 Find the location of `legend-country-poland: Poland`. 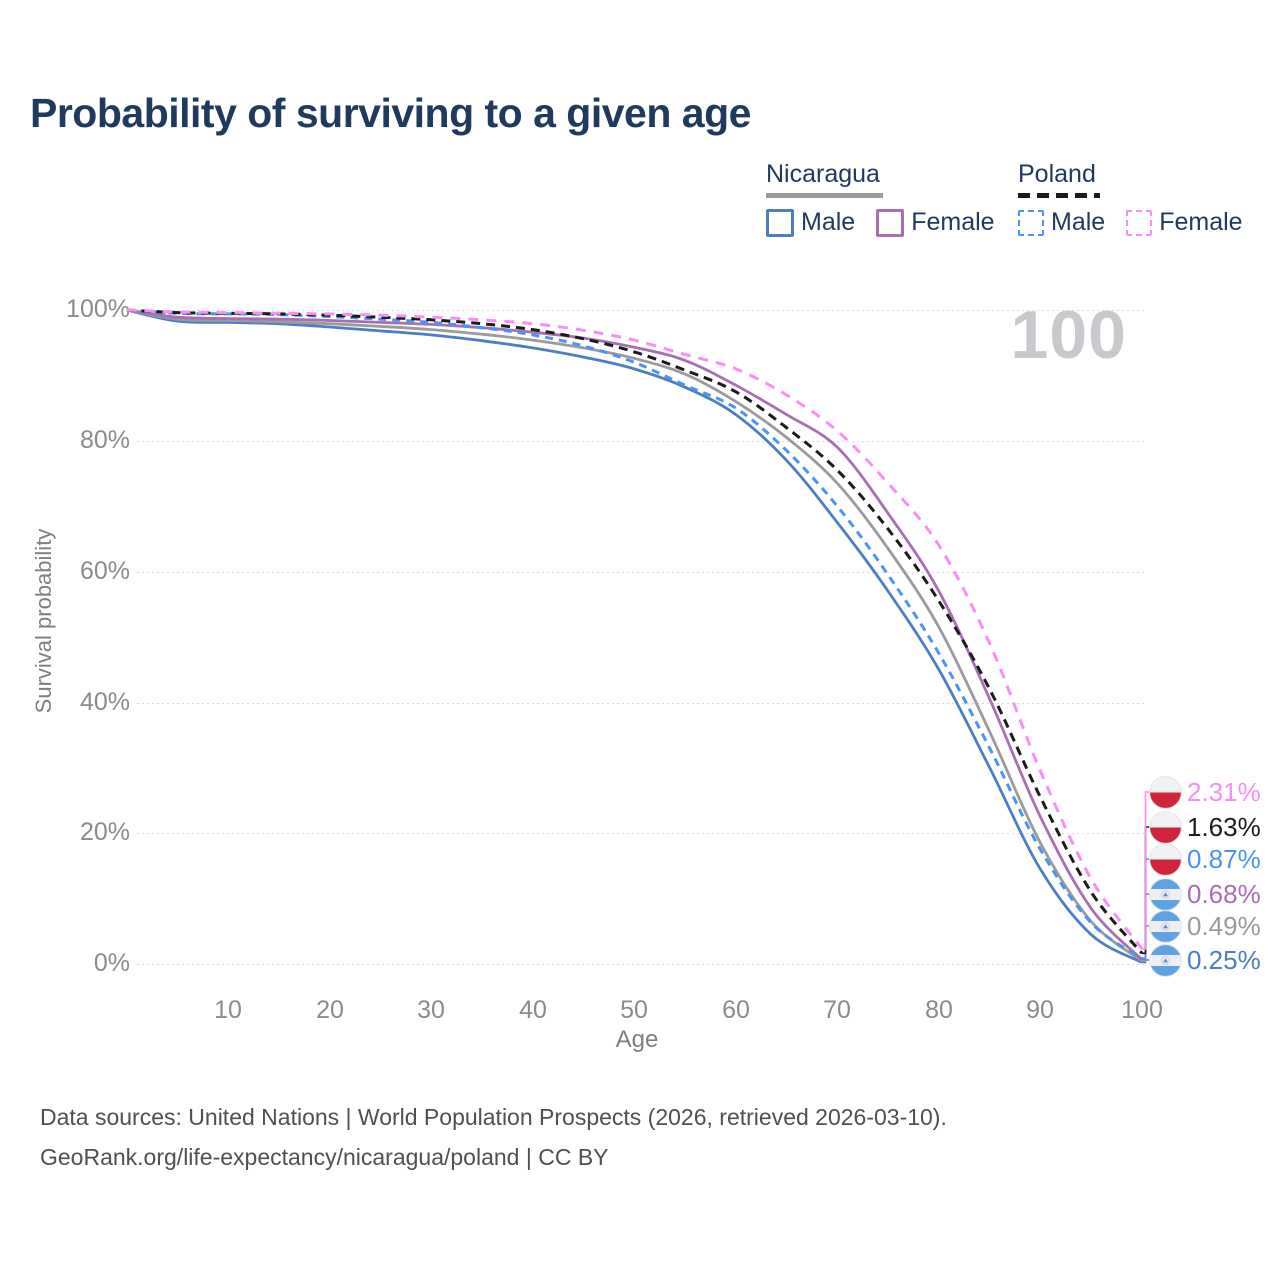

legend-country-poland: Poland is located at coordinates (1057, 174).